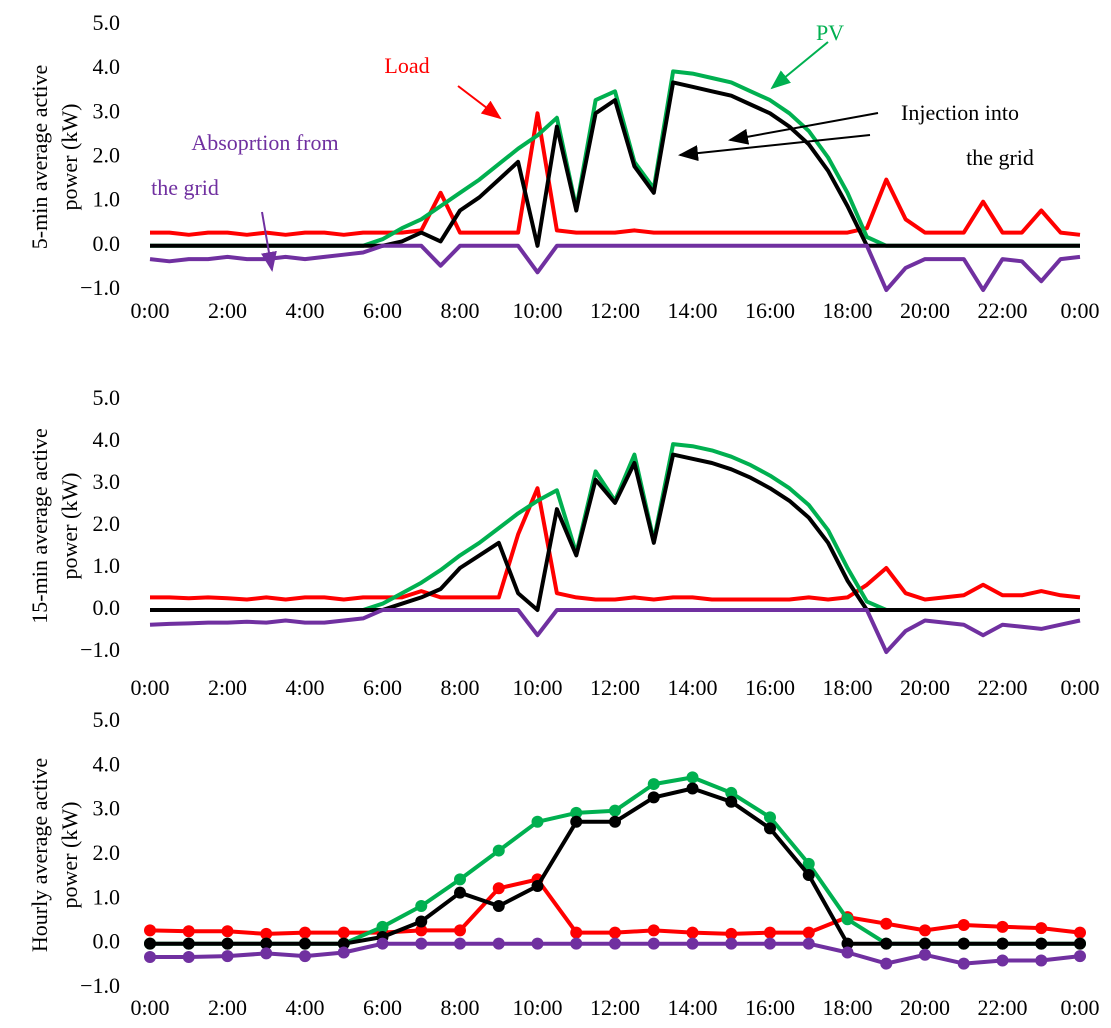 The height and width of the screenshot is (1028, 1111). I want to click on x-tick-label: 14:00, so click(692, 687).